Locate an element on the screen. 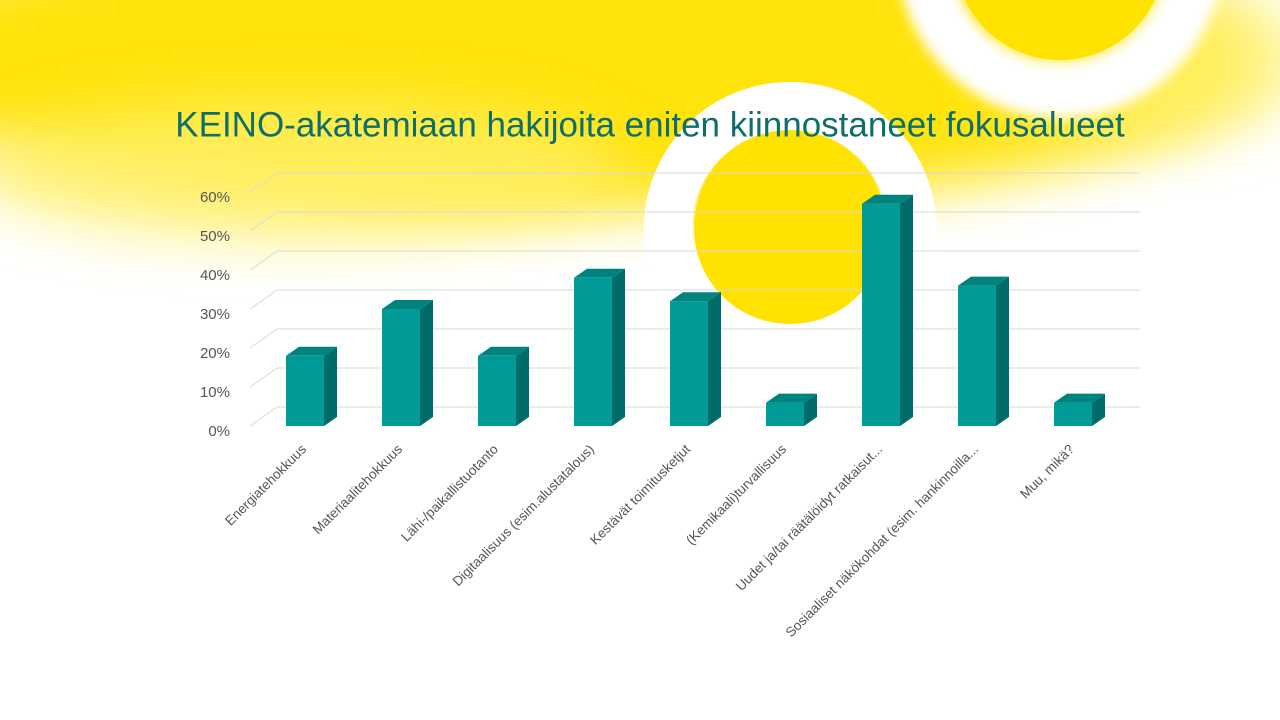 Image resolution: width=1280 pixels, height=720 pixels. y-tick-label: 0% is located at coordinates (219, 431).